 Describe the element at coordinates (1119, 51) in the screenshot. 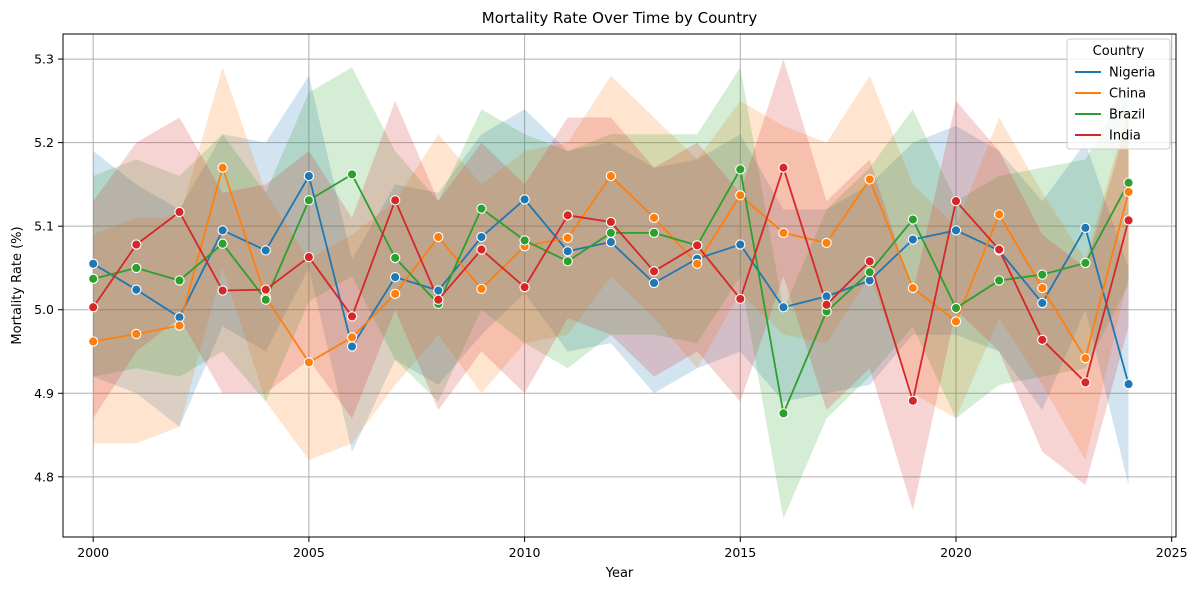

I see `legend-title: Country` at that location.